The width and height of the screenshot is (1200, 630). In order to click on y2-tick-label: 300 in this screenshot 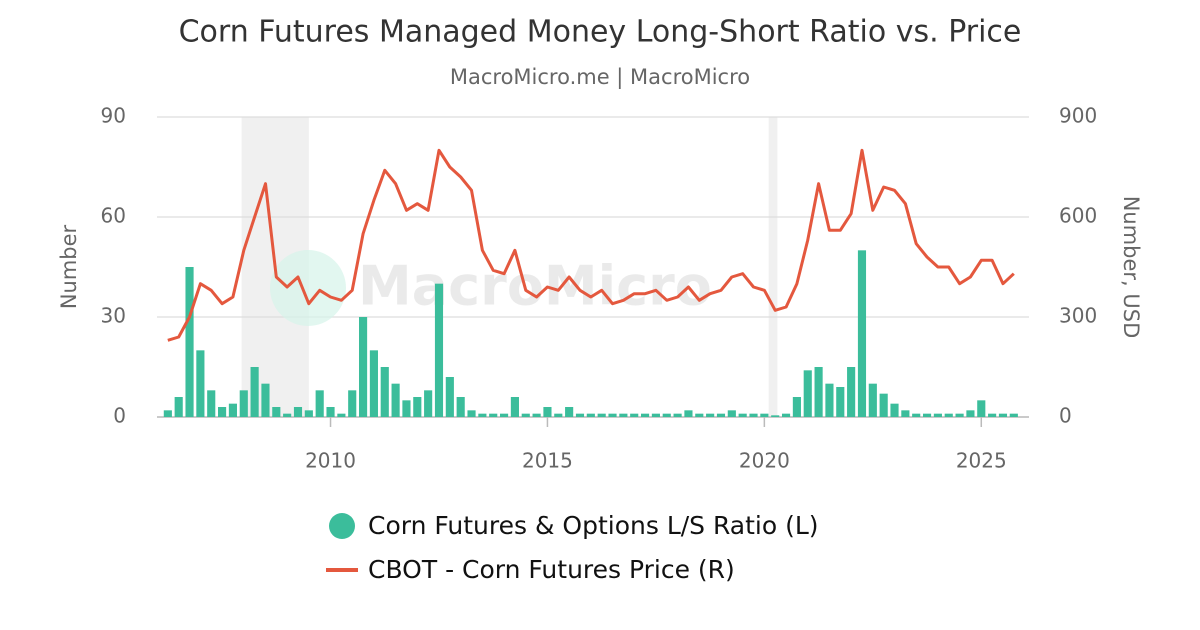, I will do `click(1078, 316)`.